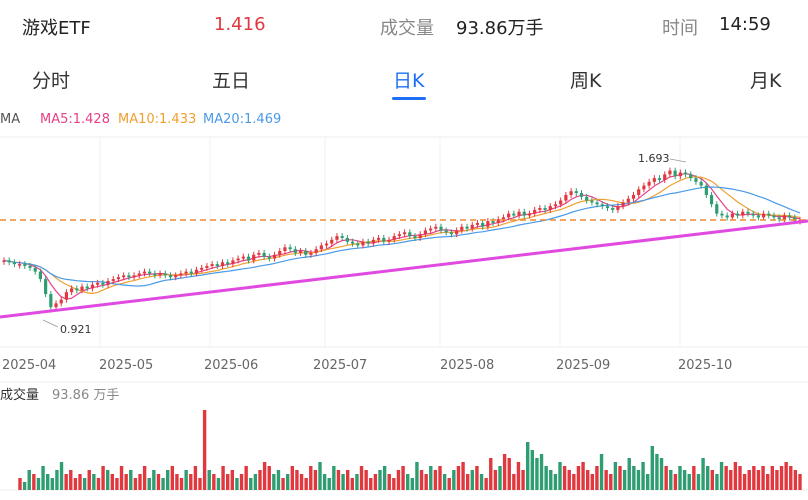  Describe the element at coordinates (51, 81) in the screenshot. I see `tab-intraday: 分时` at that location.